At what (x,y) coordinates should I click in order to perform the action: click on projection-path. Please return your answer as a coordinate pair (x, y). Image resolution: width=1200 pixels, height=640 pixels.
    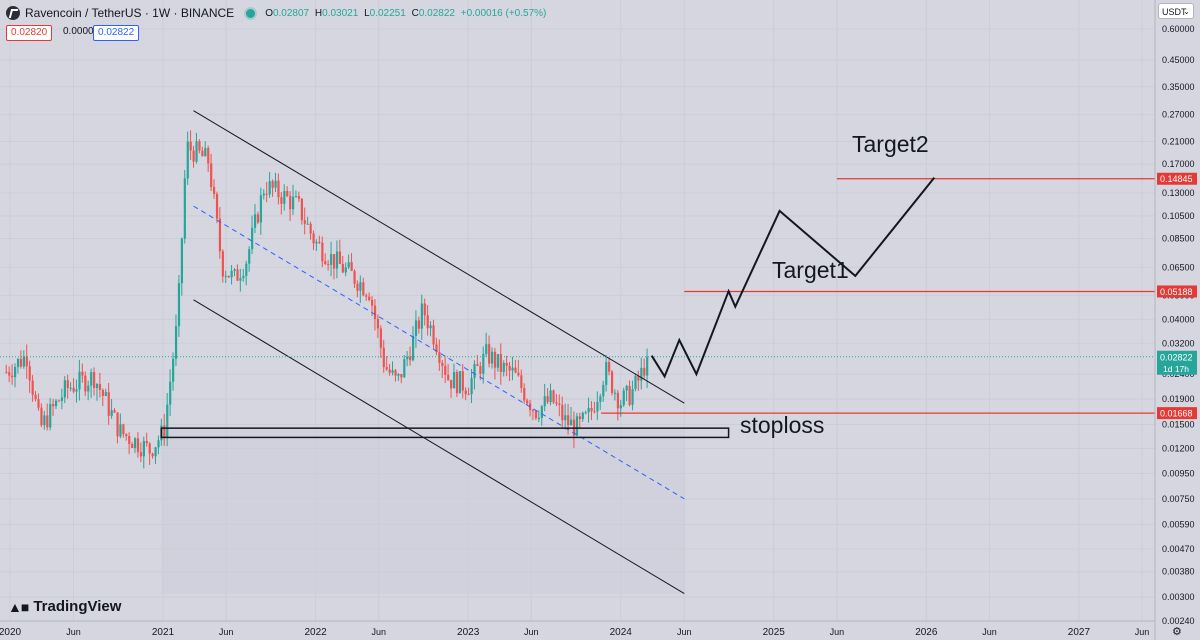
    Looking at the image, I should click on (793, 277).